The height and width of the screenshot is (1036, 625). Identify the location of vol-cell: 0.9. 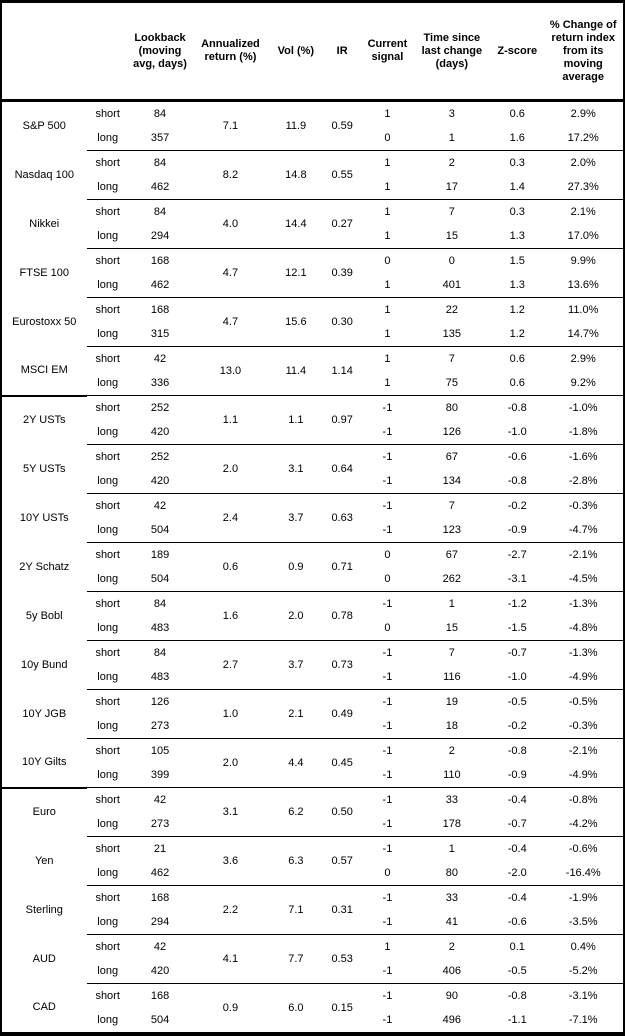
(296, 567).